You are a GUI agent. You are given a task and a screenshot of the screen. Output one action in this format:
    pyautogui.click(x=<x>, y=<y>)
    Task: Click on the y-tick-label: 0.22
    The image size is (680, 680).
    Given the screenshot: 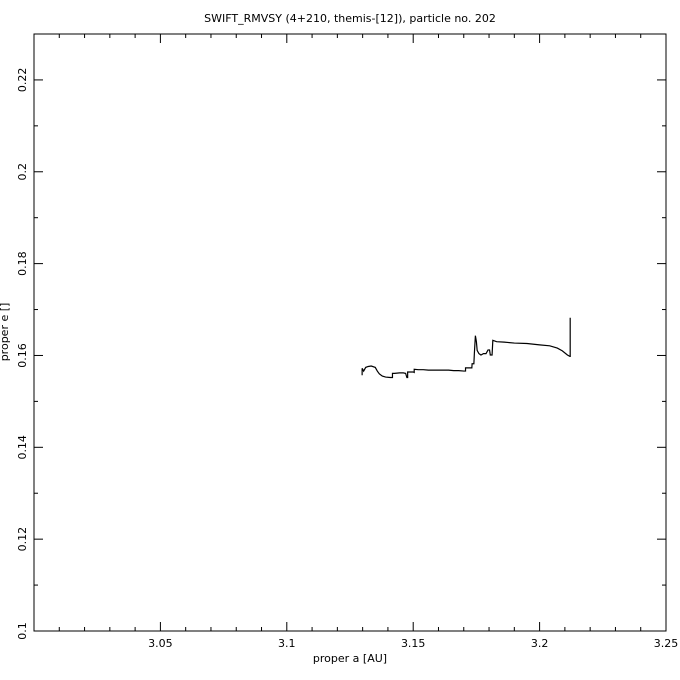 What is the action you would take?
    pyautogui.click(x=22, y=80)
    